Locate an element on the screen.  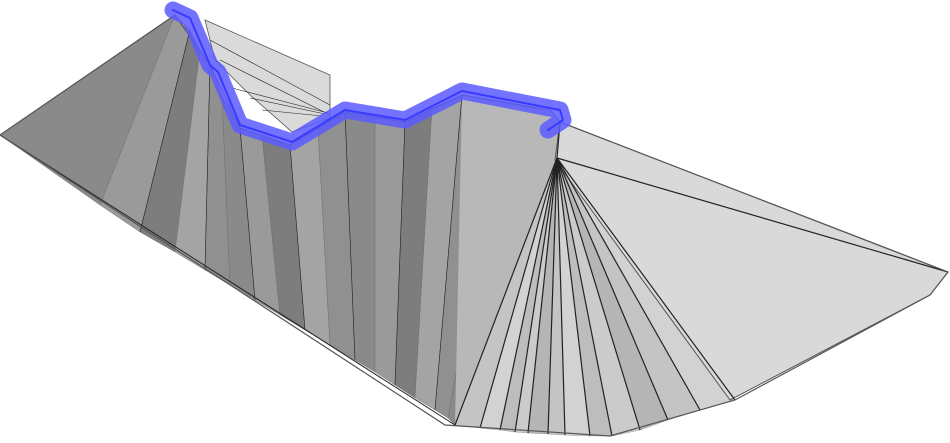
right-fan-base is located at coordinates (507, 260).